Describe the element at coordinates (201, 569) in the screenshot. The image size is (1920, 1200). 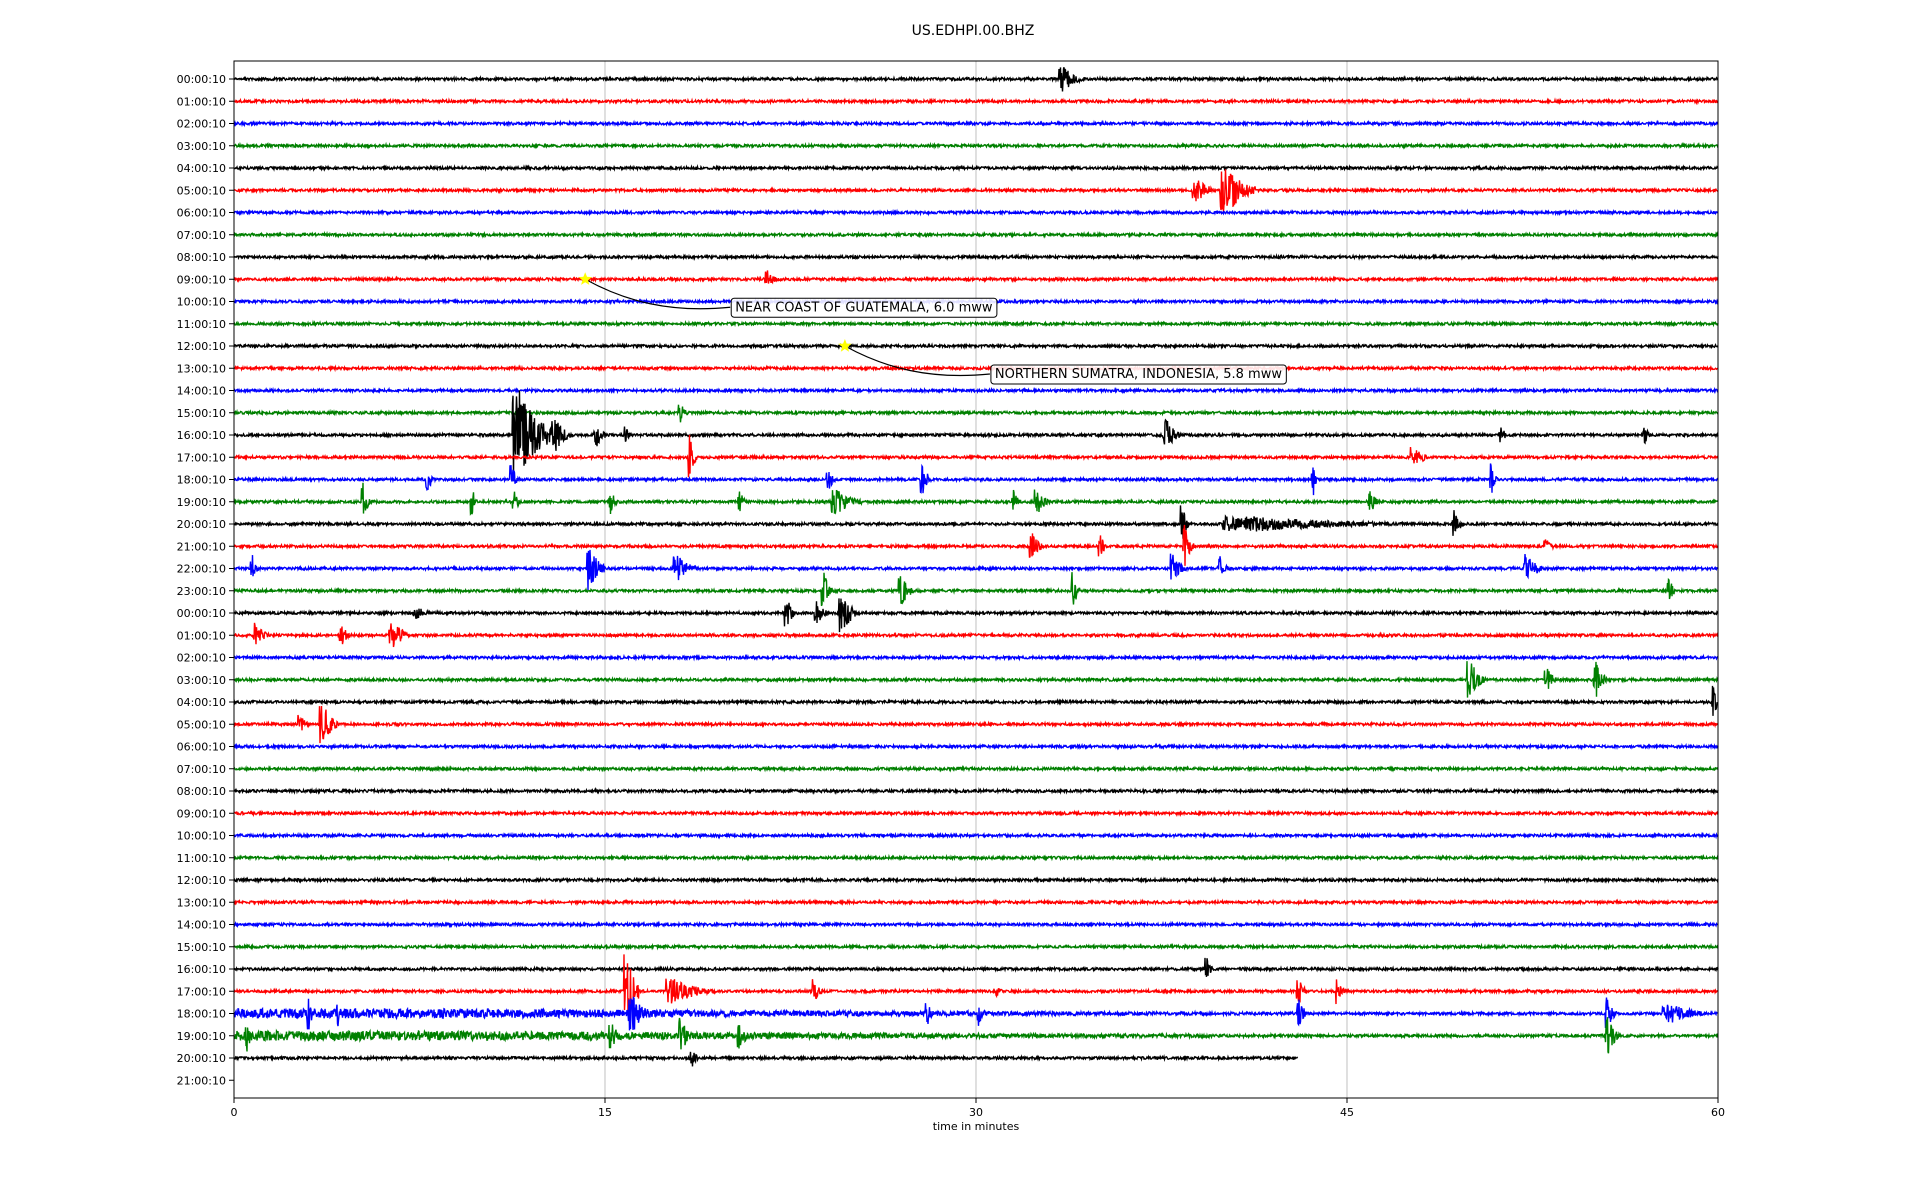
I see `y-tick-label: 22:00:10` at that location.